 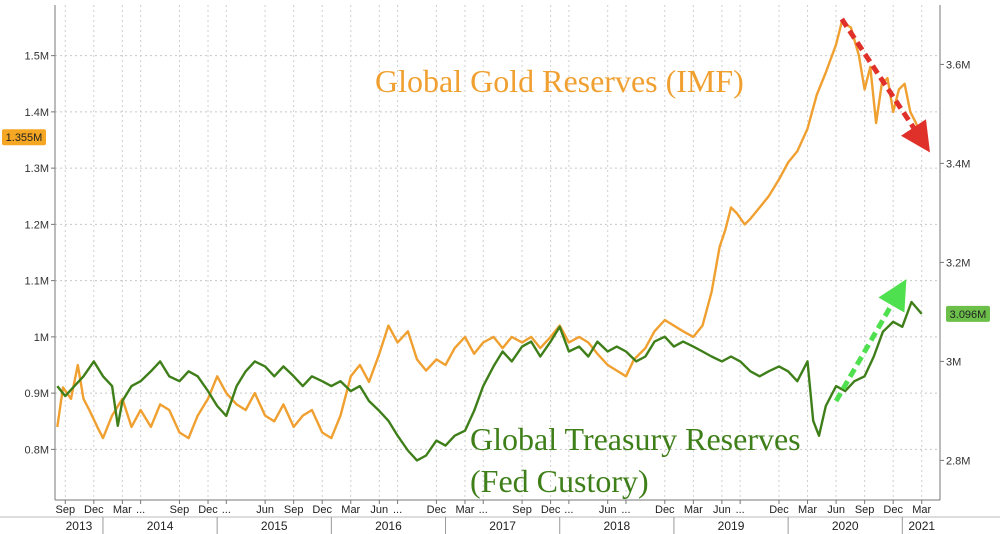 I want to click on year-tick-label: 2019, so click(x=731, y=526).